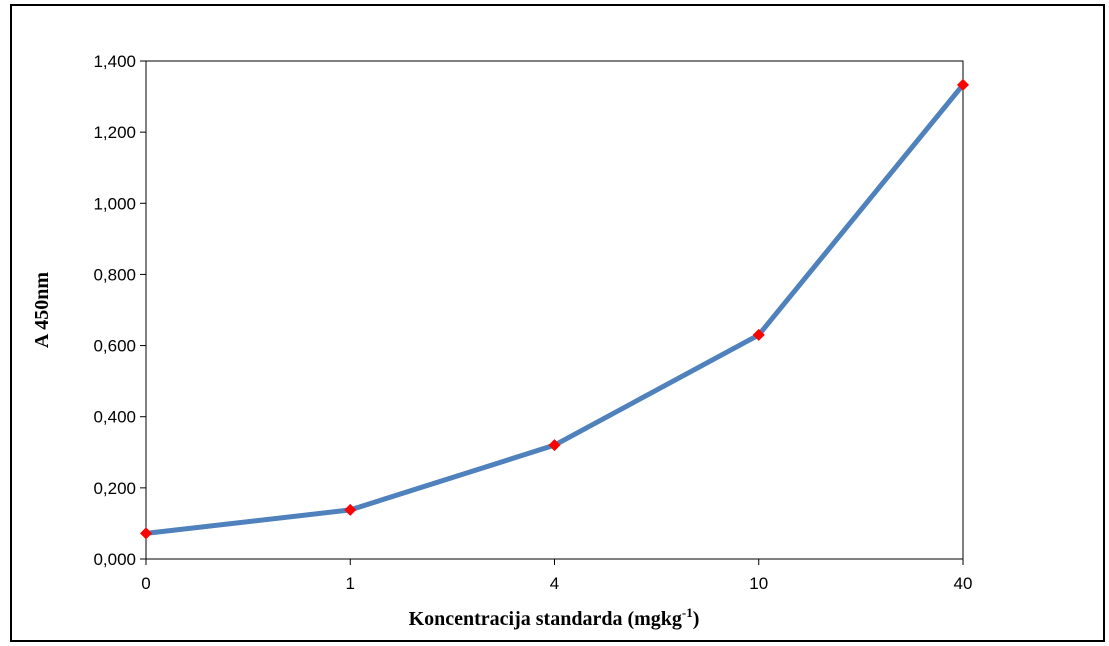 The width and height of the screenshot is (1109, 646). I want to click on y-tick-label: 0,400, so click(114, 417).